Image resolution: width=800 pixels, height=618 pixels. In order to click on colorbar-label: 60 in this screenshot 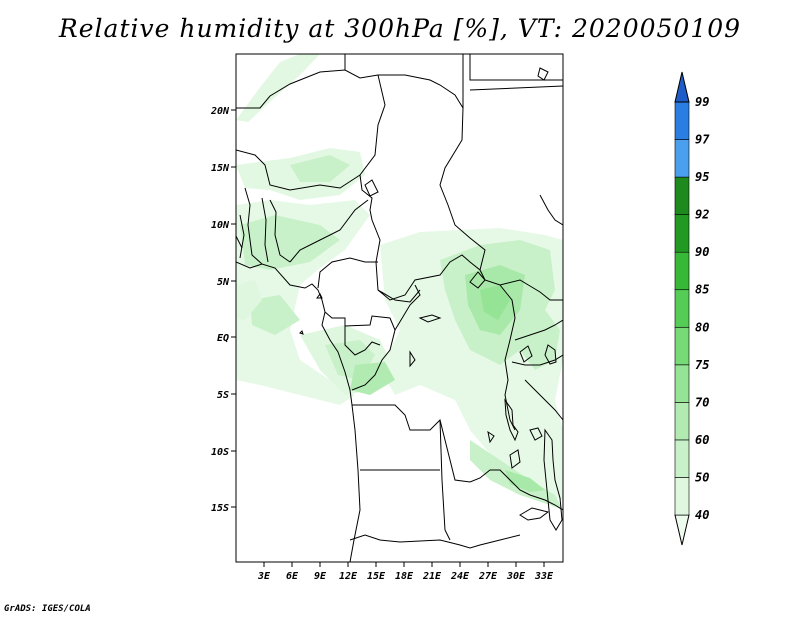, I will do `click(702, 440)`.